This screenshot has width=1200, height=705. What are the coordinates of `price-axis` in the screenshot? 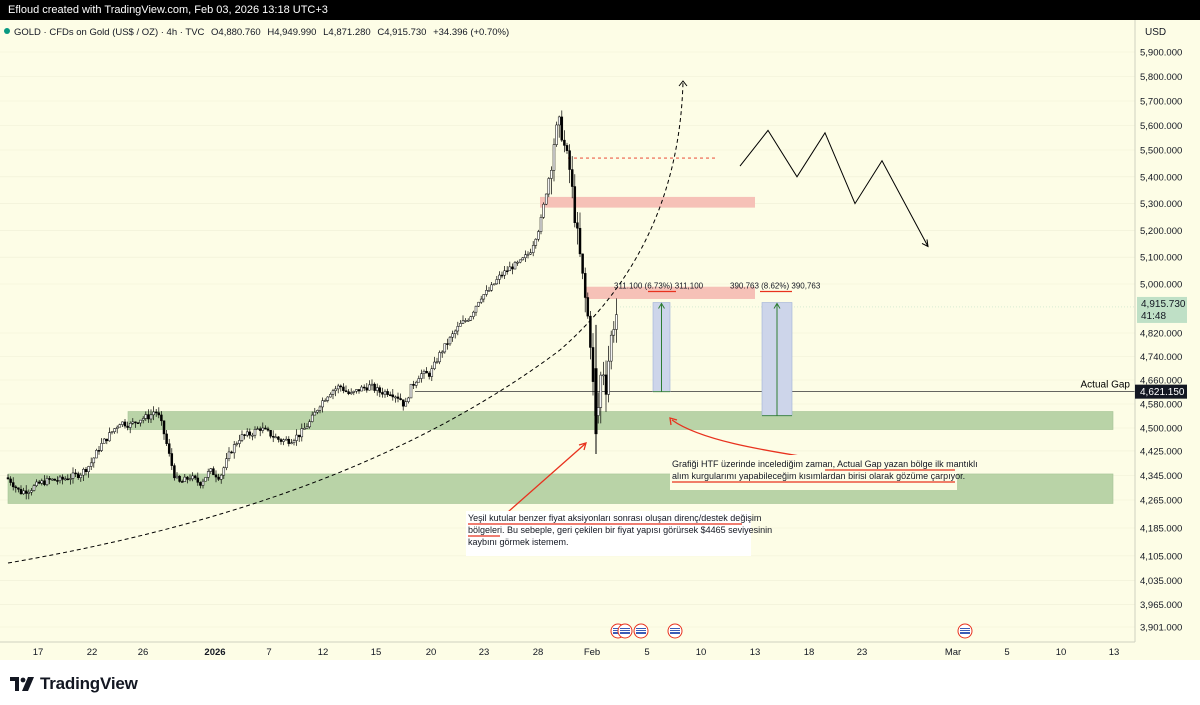 It's located at (1167, 331).